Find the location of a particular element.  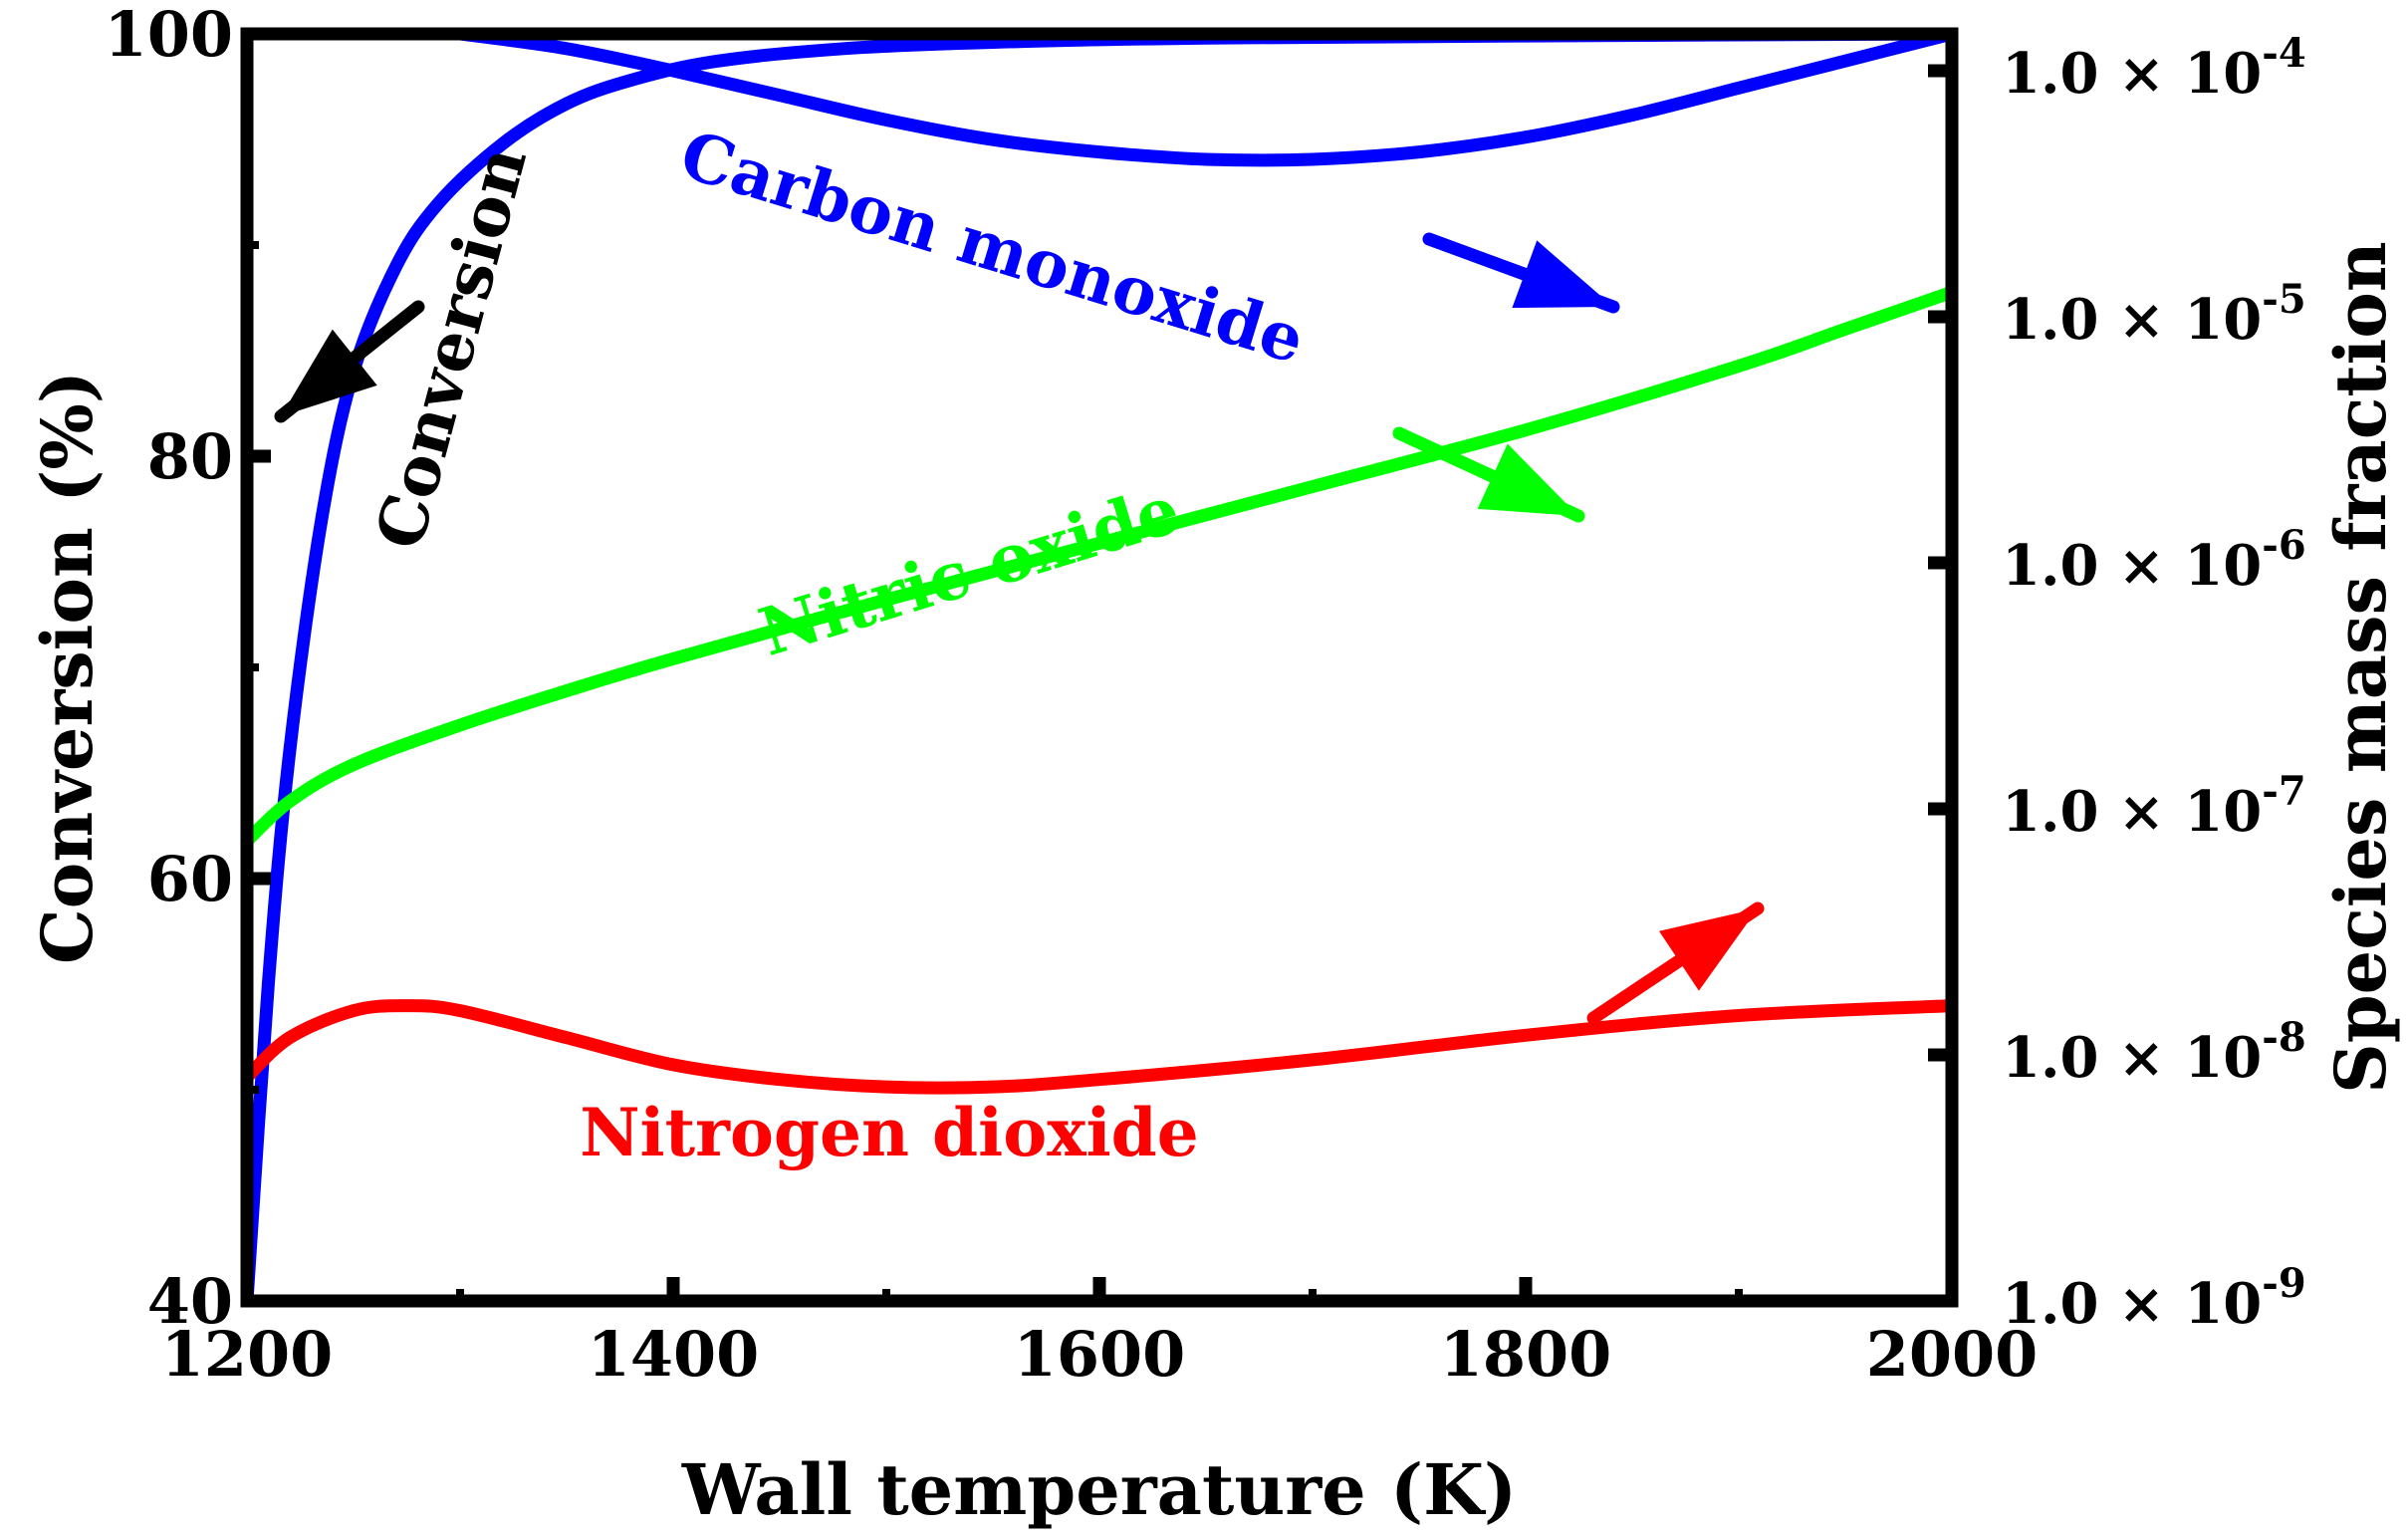

x-axis-label: Wall temperature (K) is located at coordinates (1099, 1490).